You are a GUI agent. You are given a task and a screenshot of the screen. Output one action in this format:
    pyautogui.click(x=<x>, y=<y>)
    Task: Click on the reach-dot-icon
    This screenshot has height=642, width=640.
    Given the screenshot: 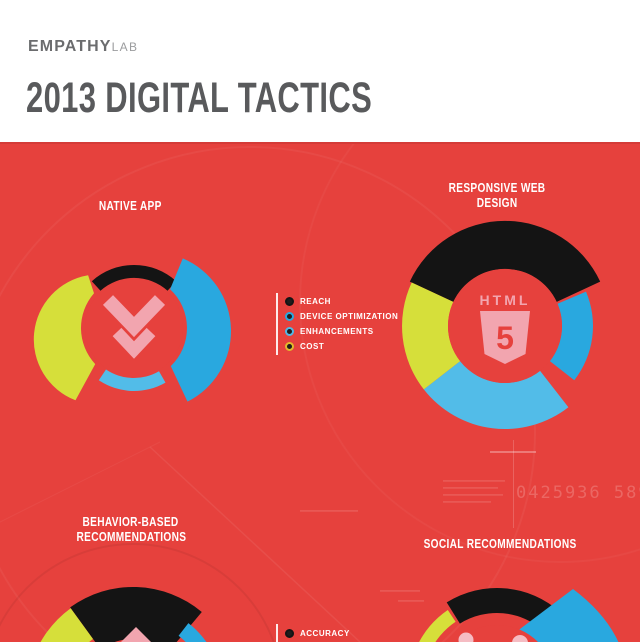 What is the action you would take?
    pyautogui.click(x=289, y=301)
    